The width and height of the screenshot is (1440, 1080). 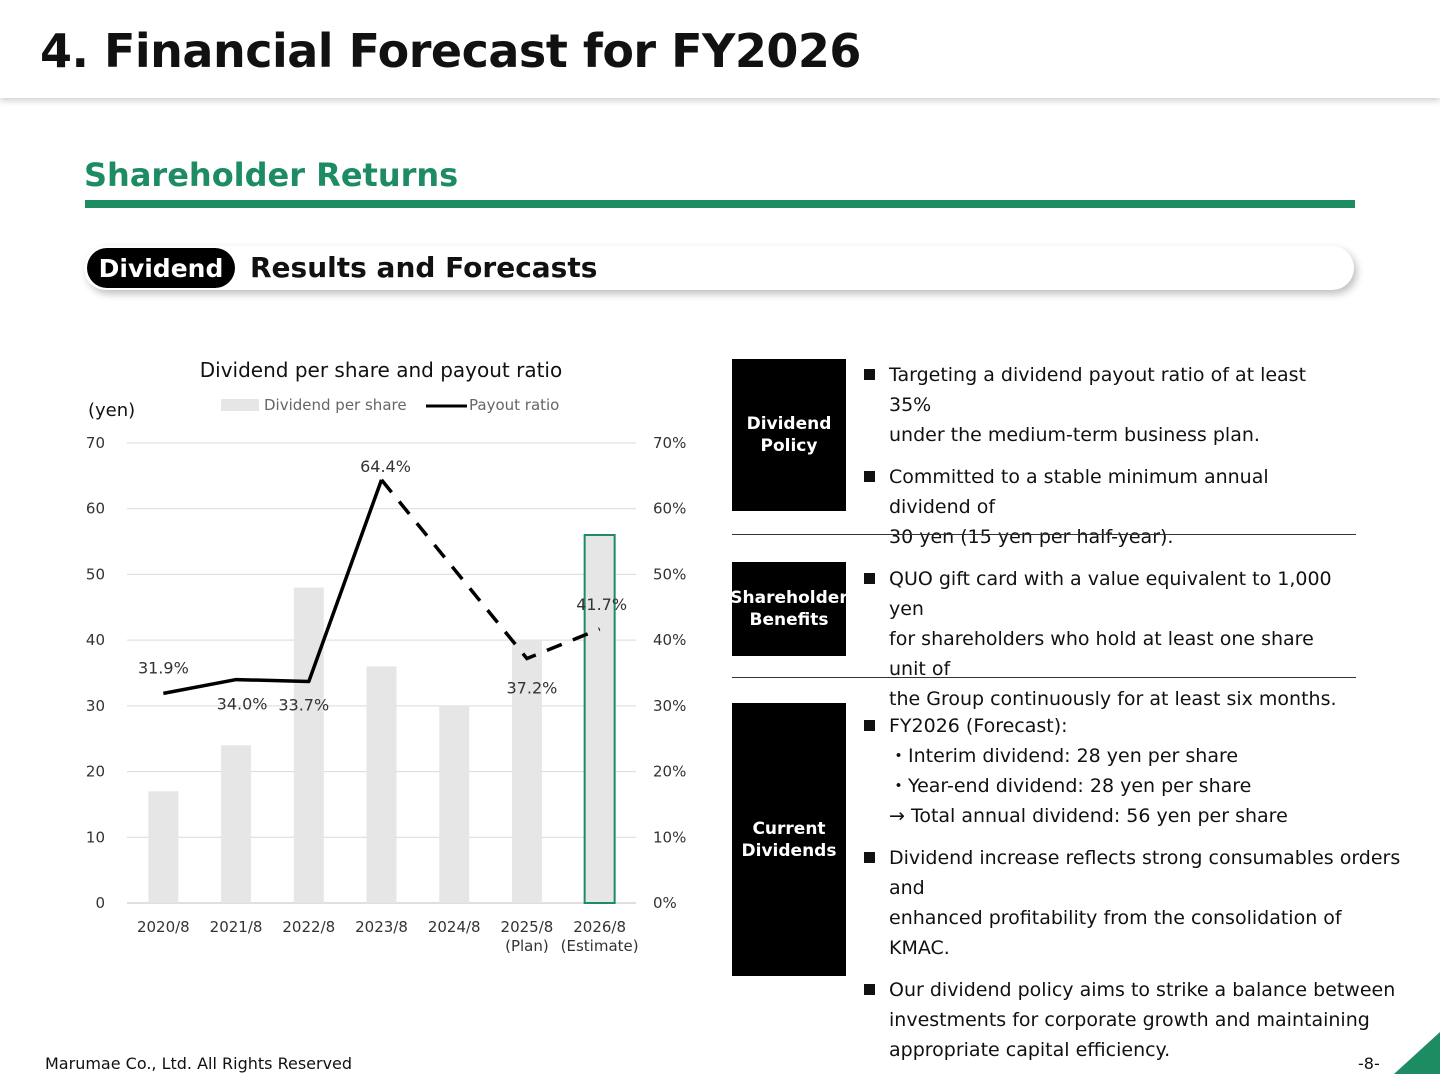 I want to click on y-right-tick: 70%, so click(x=669, y=443).